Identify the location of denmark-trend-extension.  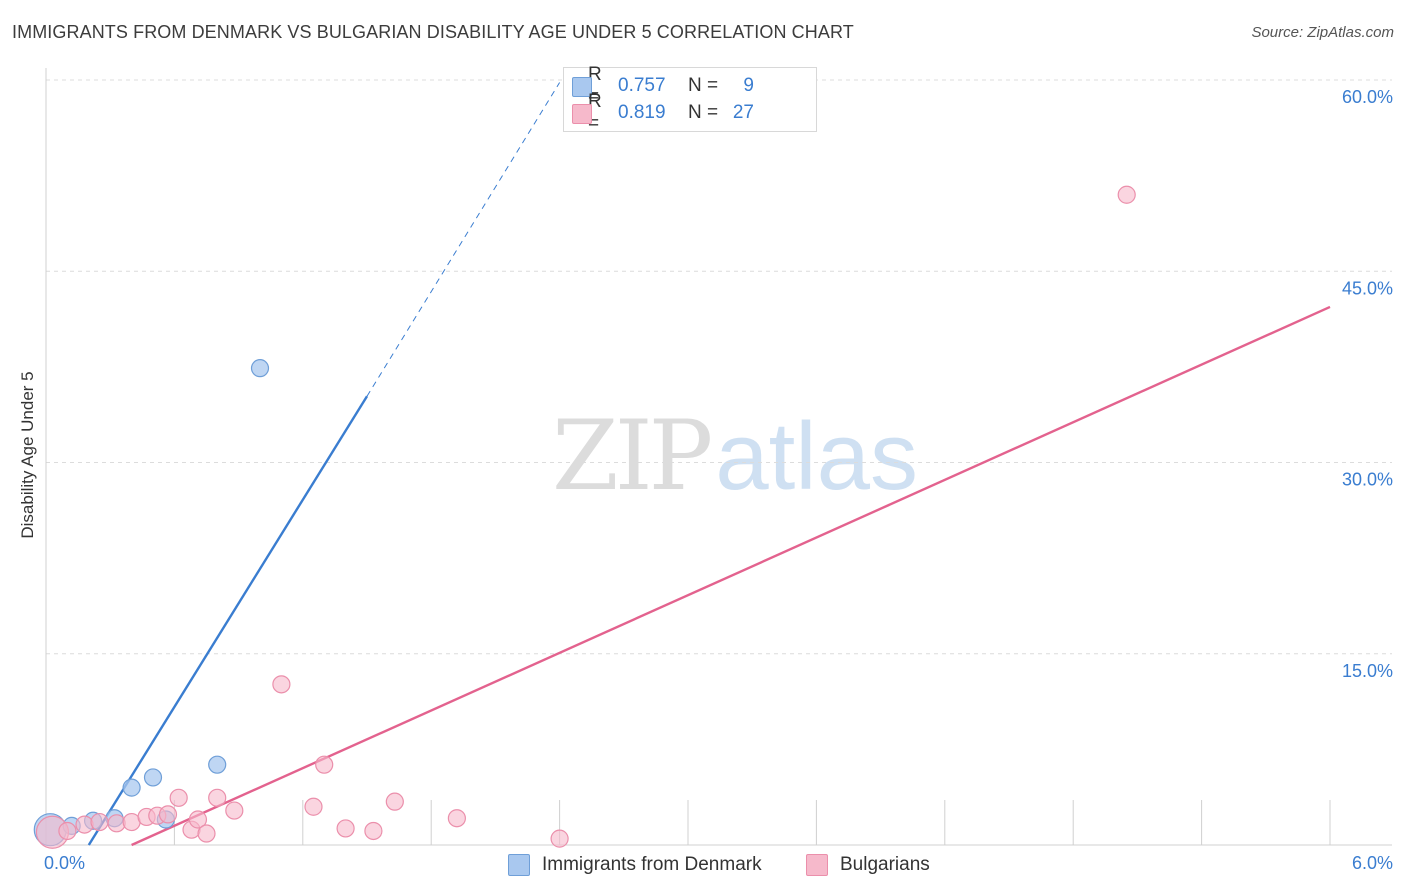
(463, 239).